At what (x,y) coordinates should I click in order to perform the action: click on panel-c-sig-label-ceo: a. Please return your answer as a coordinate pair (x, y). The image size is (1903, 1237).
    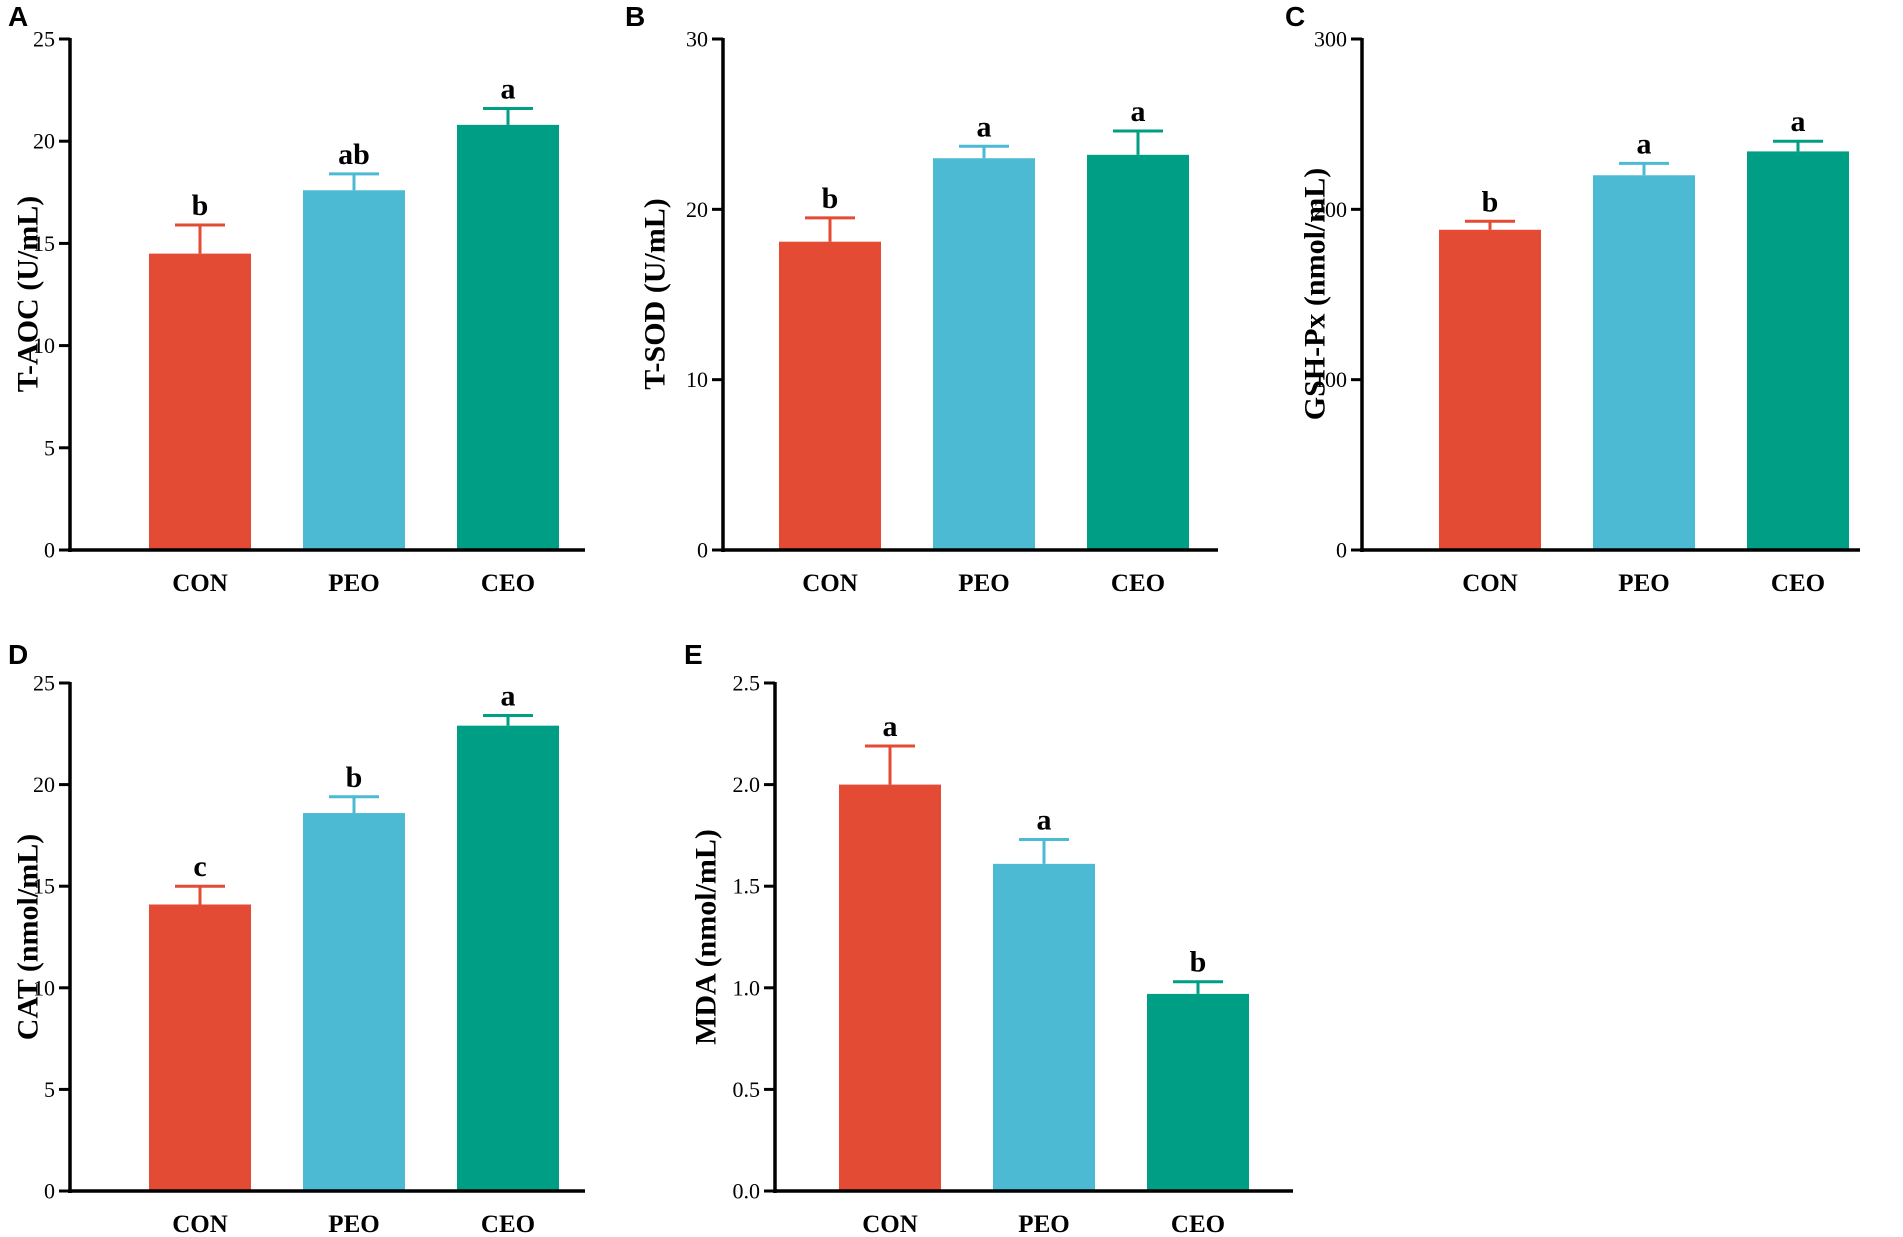
    Looking at the image, I should click on (1798, 121).